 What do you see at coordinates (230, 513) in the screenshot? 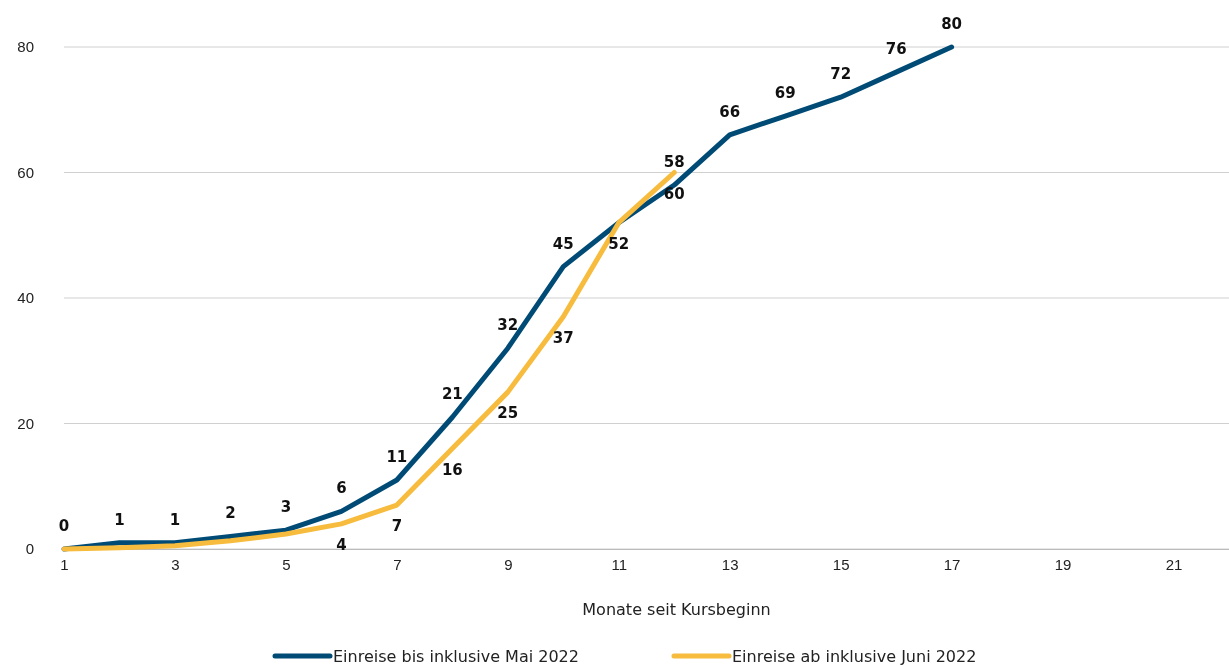
I see `data-label: 2` at bounding box center [230, 513].